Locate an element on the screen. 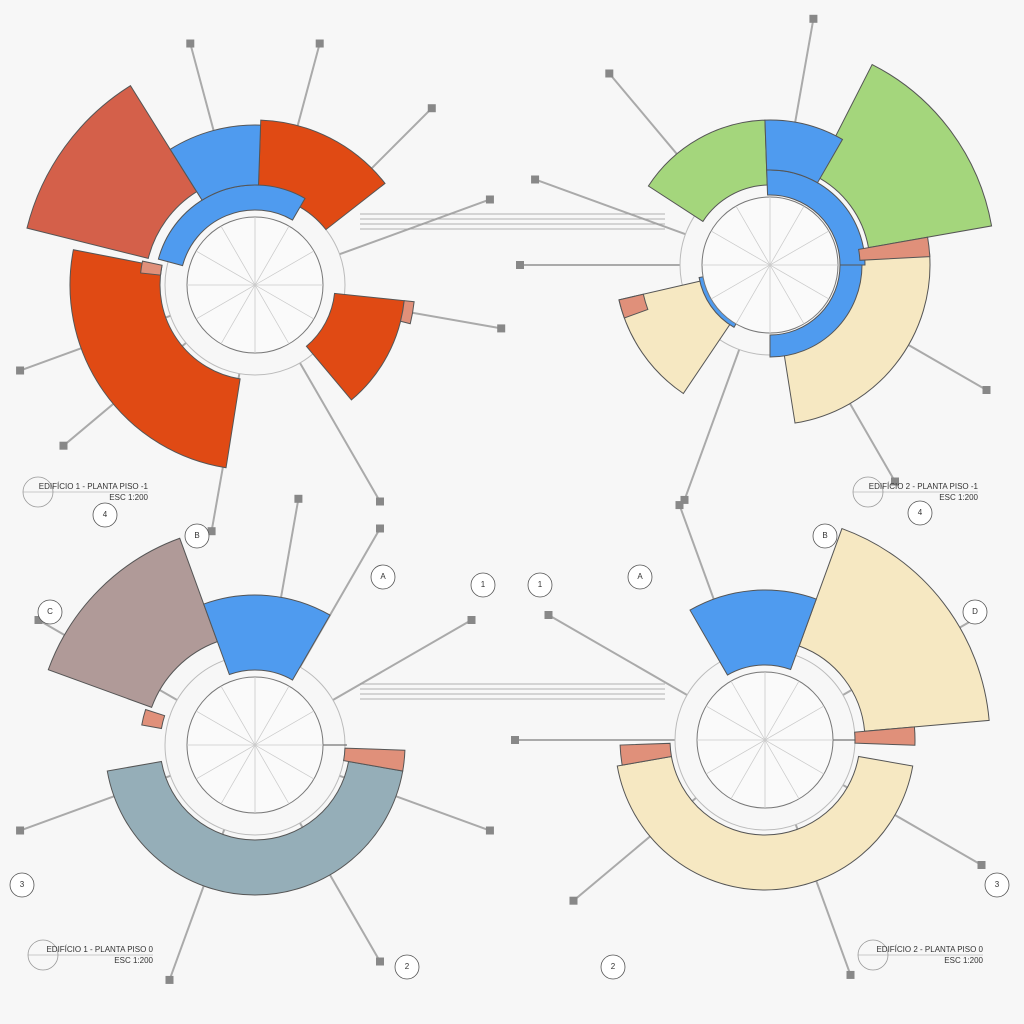 This screenshot has width=1024, height=1024. plan-title: EDIFÍCIO 2 - PLANTA PISO -1 is located at coordinates (924, 486).